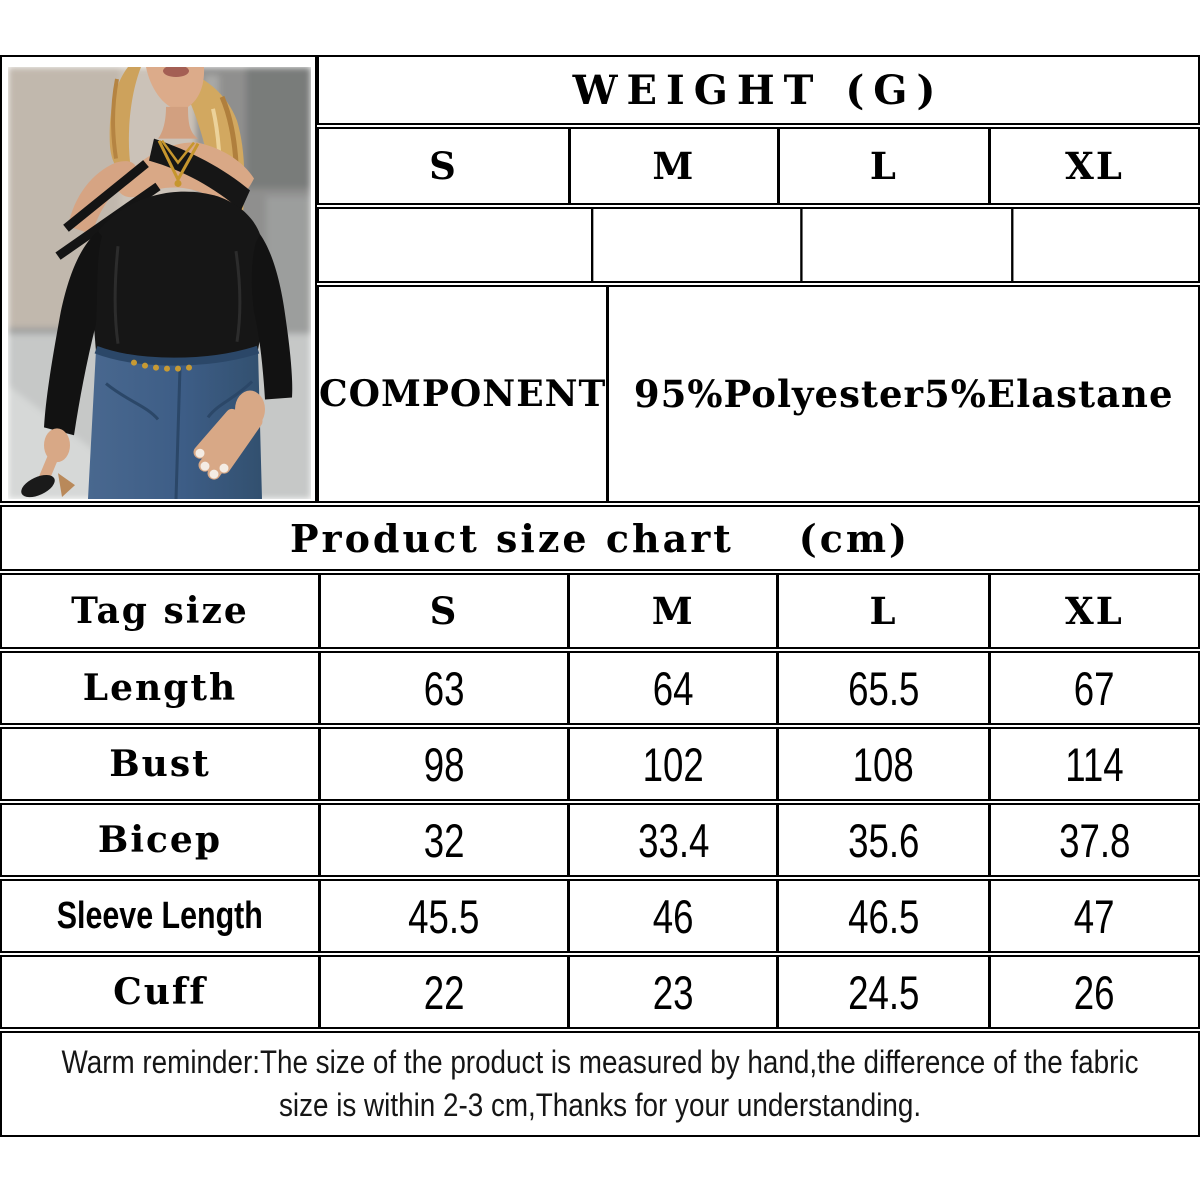  What do you see at coordinates (758, 245) in the screenshot?
I see `weight-values-row` at bounding box center [758, 245].